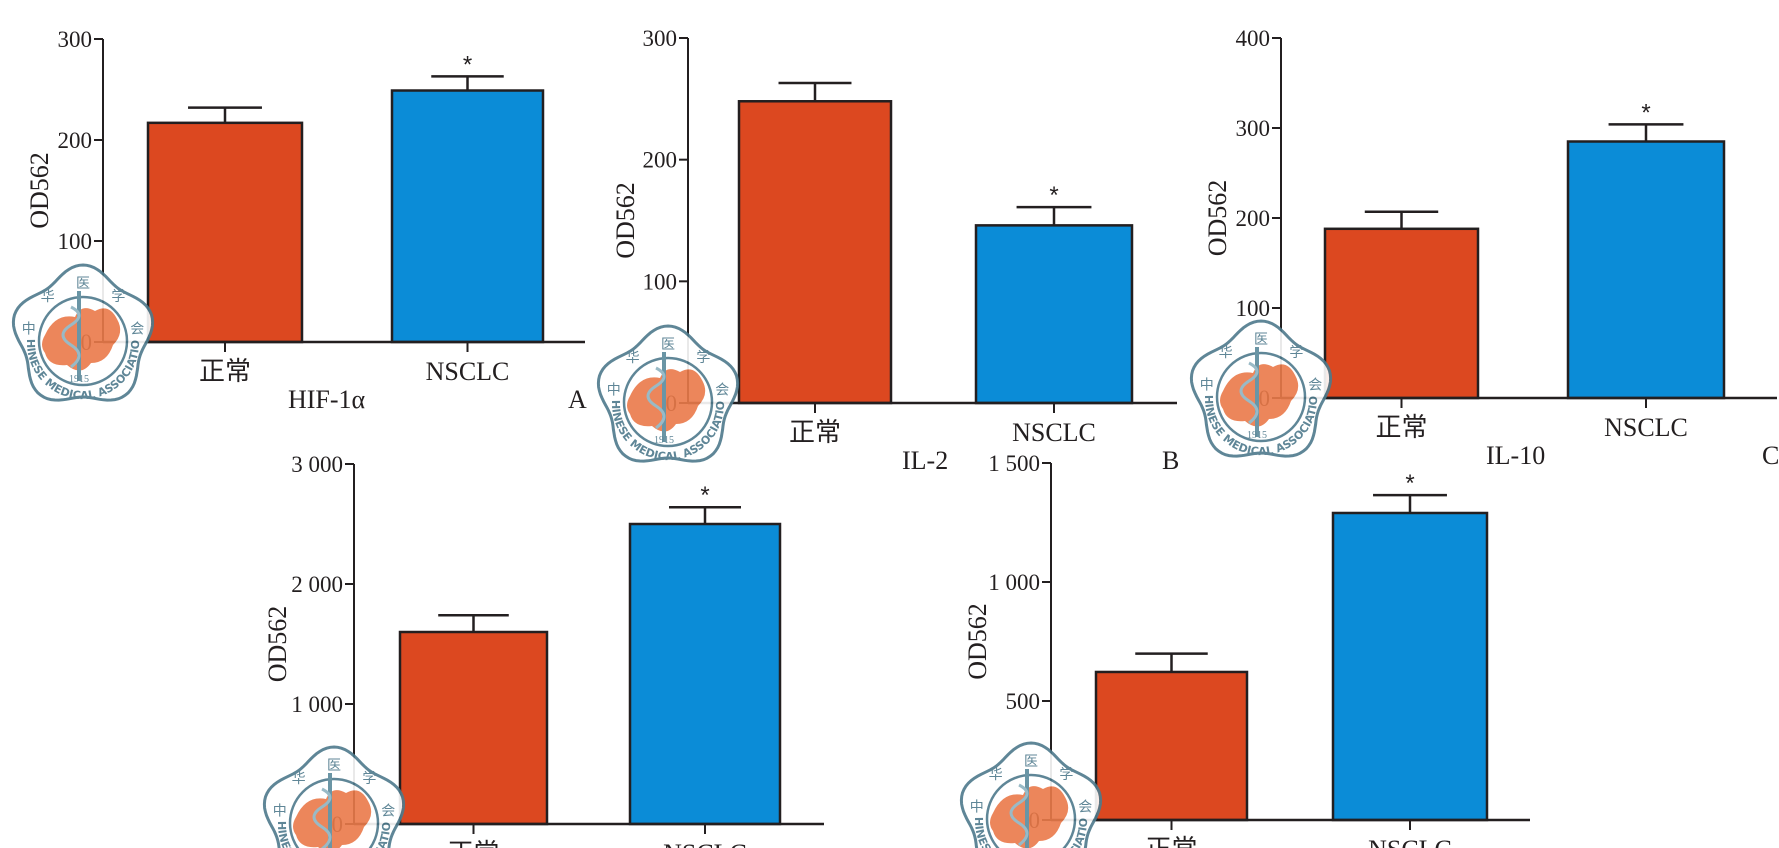 The image size is (1779, 848). I want to click on y-tick-label: 400, so click(1253, 38).